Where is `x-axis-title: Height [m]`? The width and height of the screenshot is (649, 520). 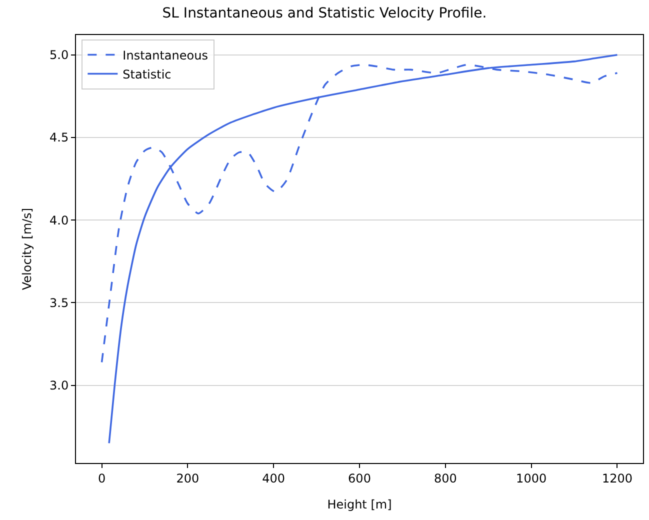
x-axis-title: Height [m] is located at coordinates (359, 504).